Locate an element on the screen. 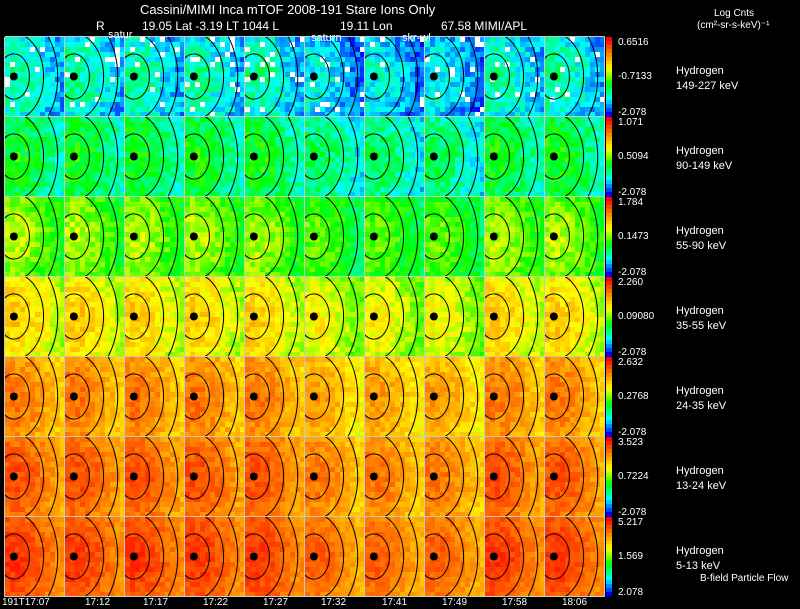 Image resolution: width=800 pixels, height=609 pixels. energy-range-label: 90-149 keV is located at coordinates (704, 166).